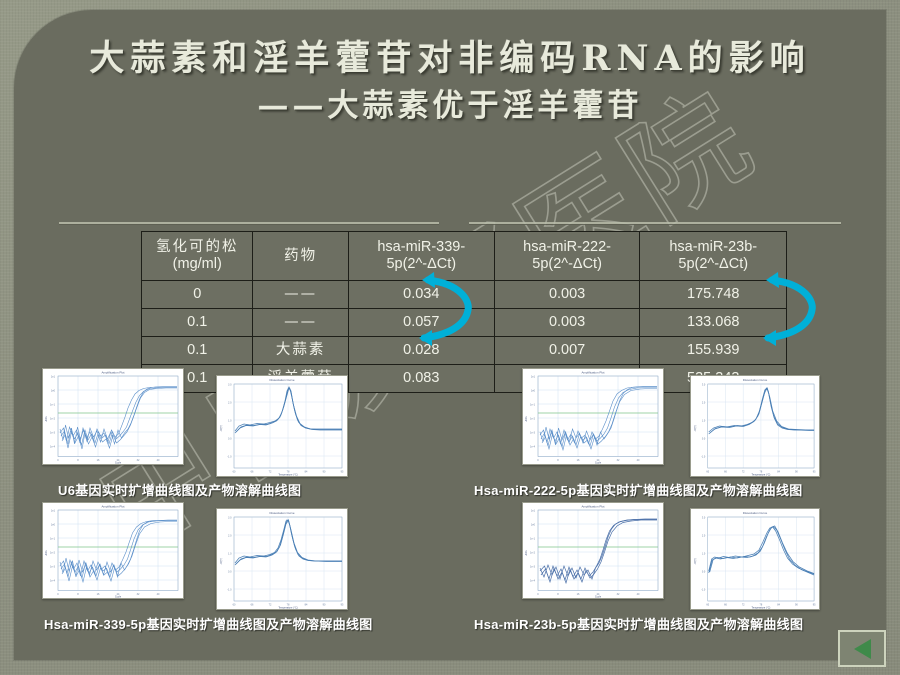 The height and width of the screenshot is (675, 900). What do you see at coordinates (655, 223) in the screenshot?
I see `divider-right` at bounding box center [655, 223].